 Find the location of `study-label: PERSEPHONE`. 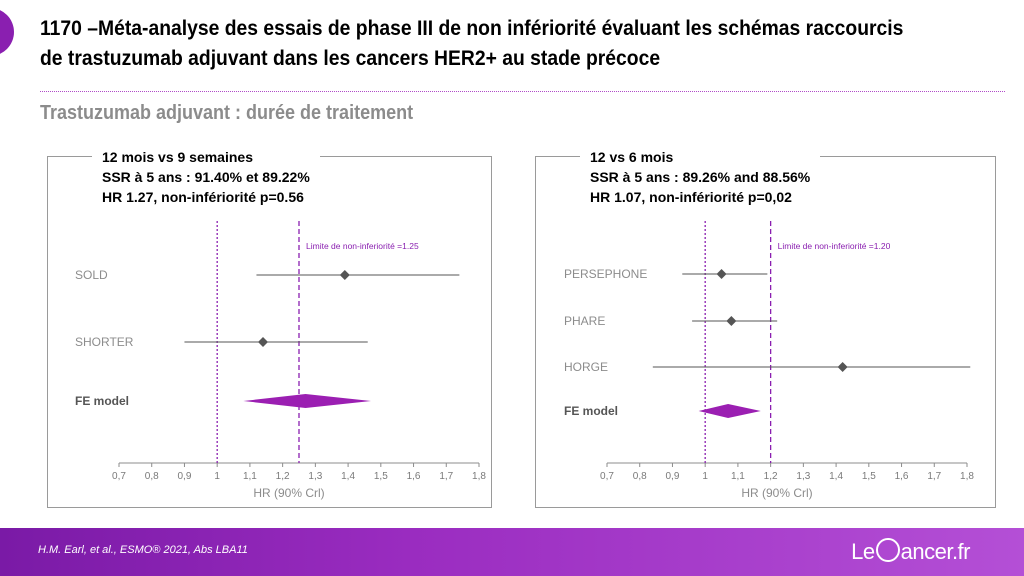

study-label: PERSEPHONE is located at coordinates (605, 274).